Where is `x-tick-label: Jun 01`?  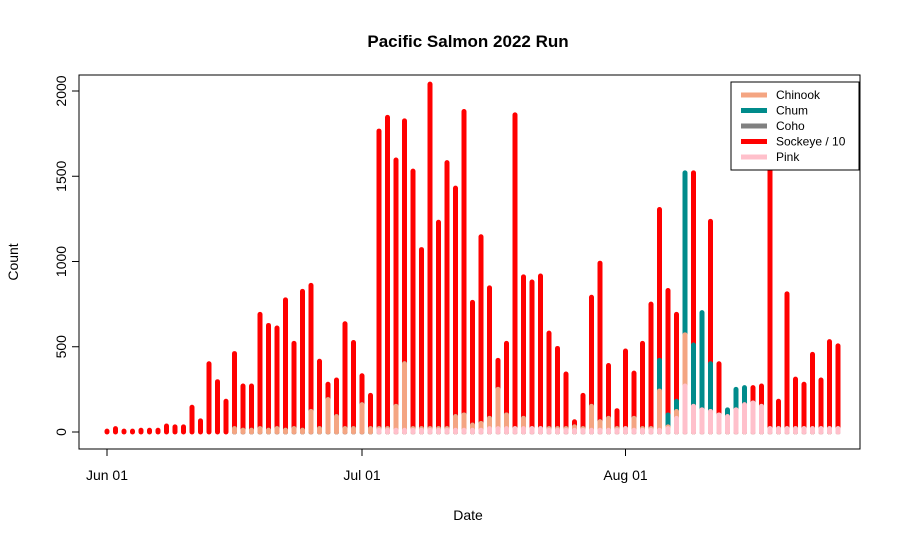
x-tick-label: Jun 01 is located at coordinates (107, 475).